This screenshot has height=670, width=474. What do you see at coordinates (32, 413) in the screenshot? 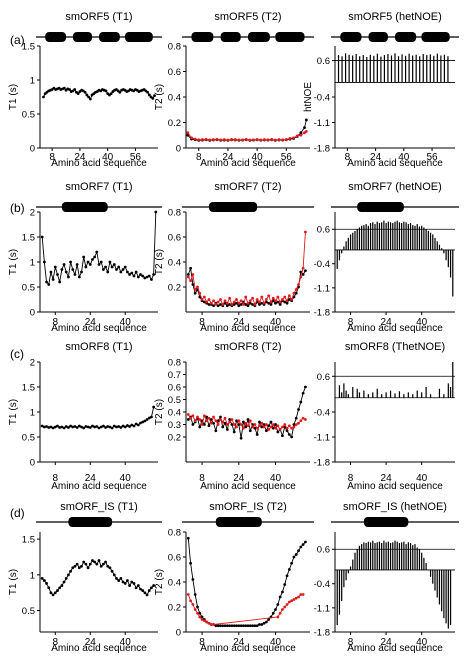
I see `y-tick-label: 1` at bounding box center [32, 413].